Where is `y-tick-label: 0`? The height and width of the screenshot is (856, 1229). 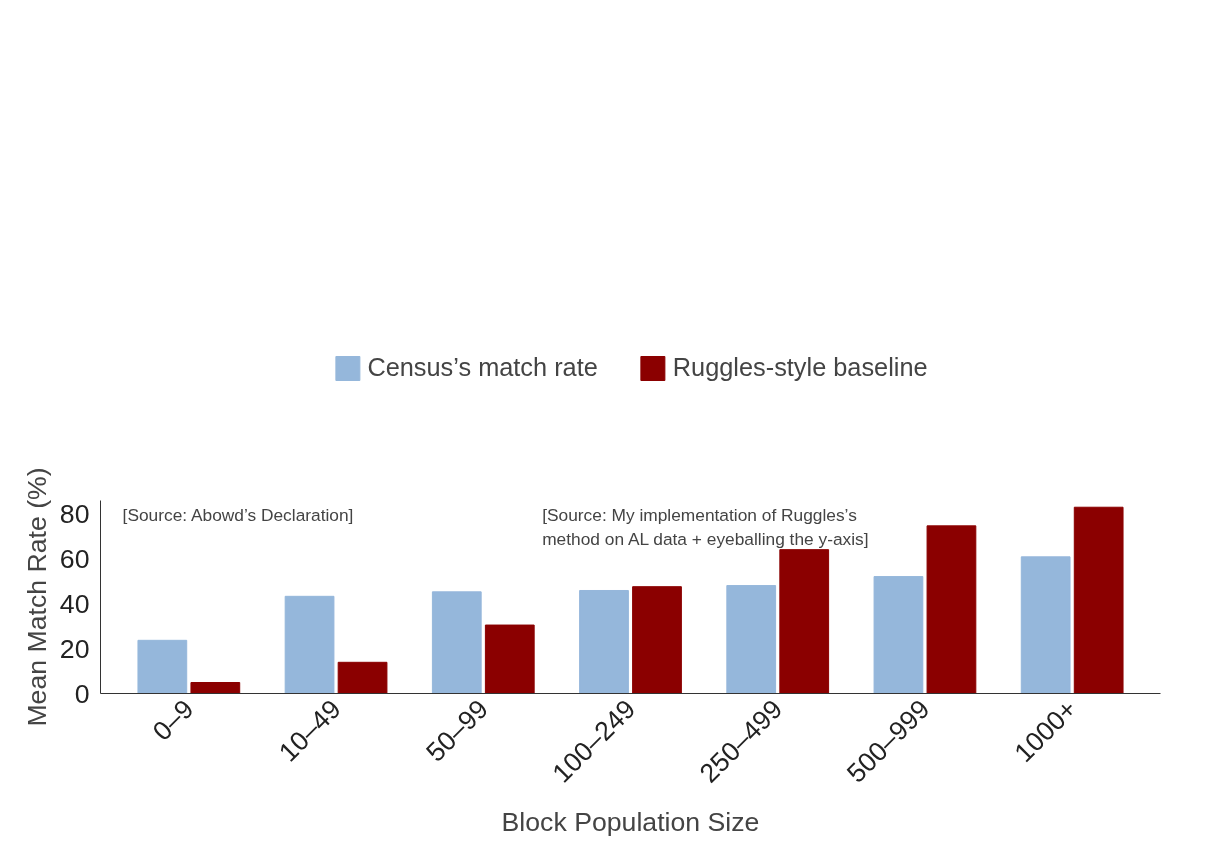
y-tick-label: 0 is located at coordinates (82, 693).